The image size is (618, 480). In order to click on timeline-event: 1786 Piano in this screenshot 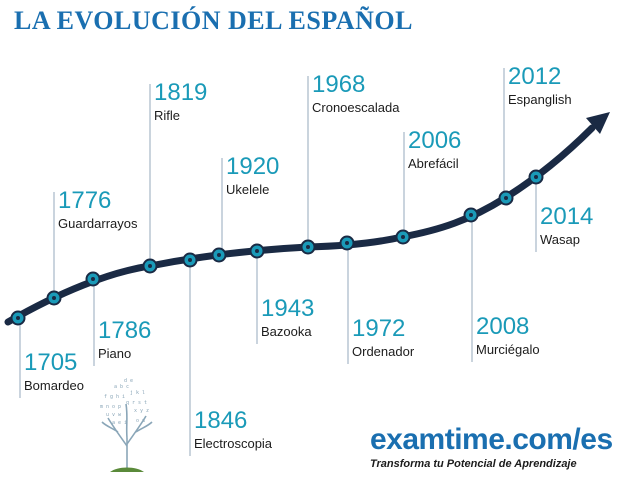, I will do `click(124, 340)`.